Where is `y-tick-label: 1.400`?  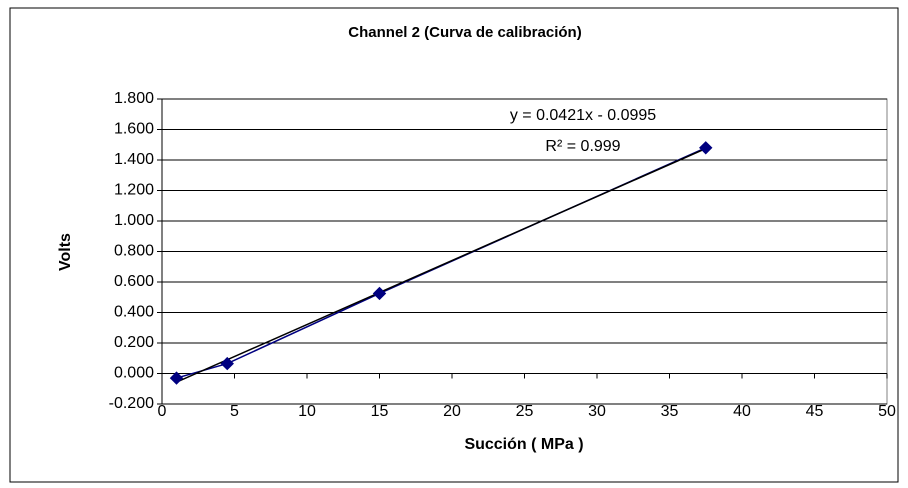
y-tick-label: 1.400 is located at coordinates (134, 159).